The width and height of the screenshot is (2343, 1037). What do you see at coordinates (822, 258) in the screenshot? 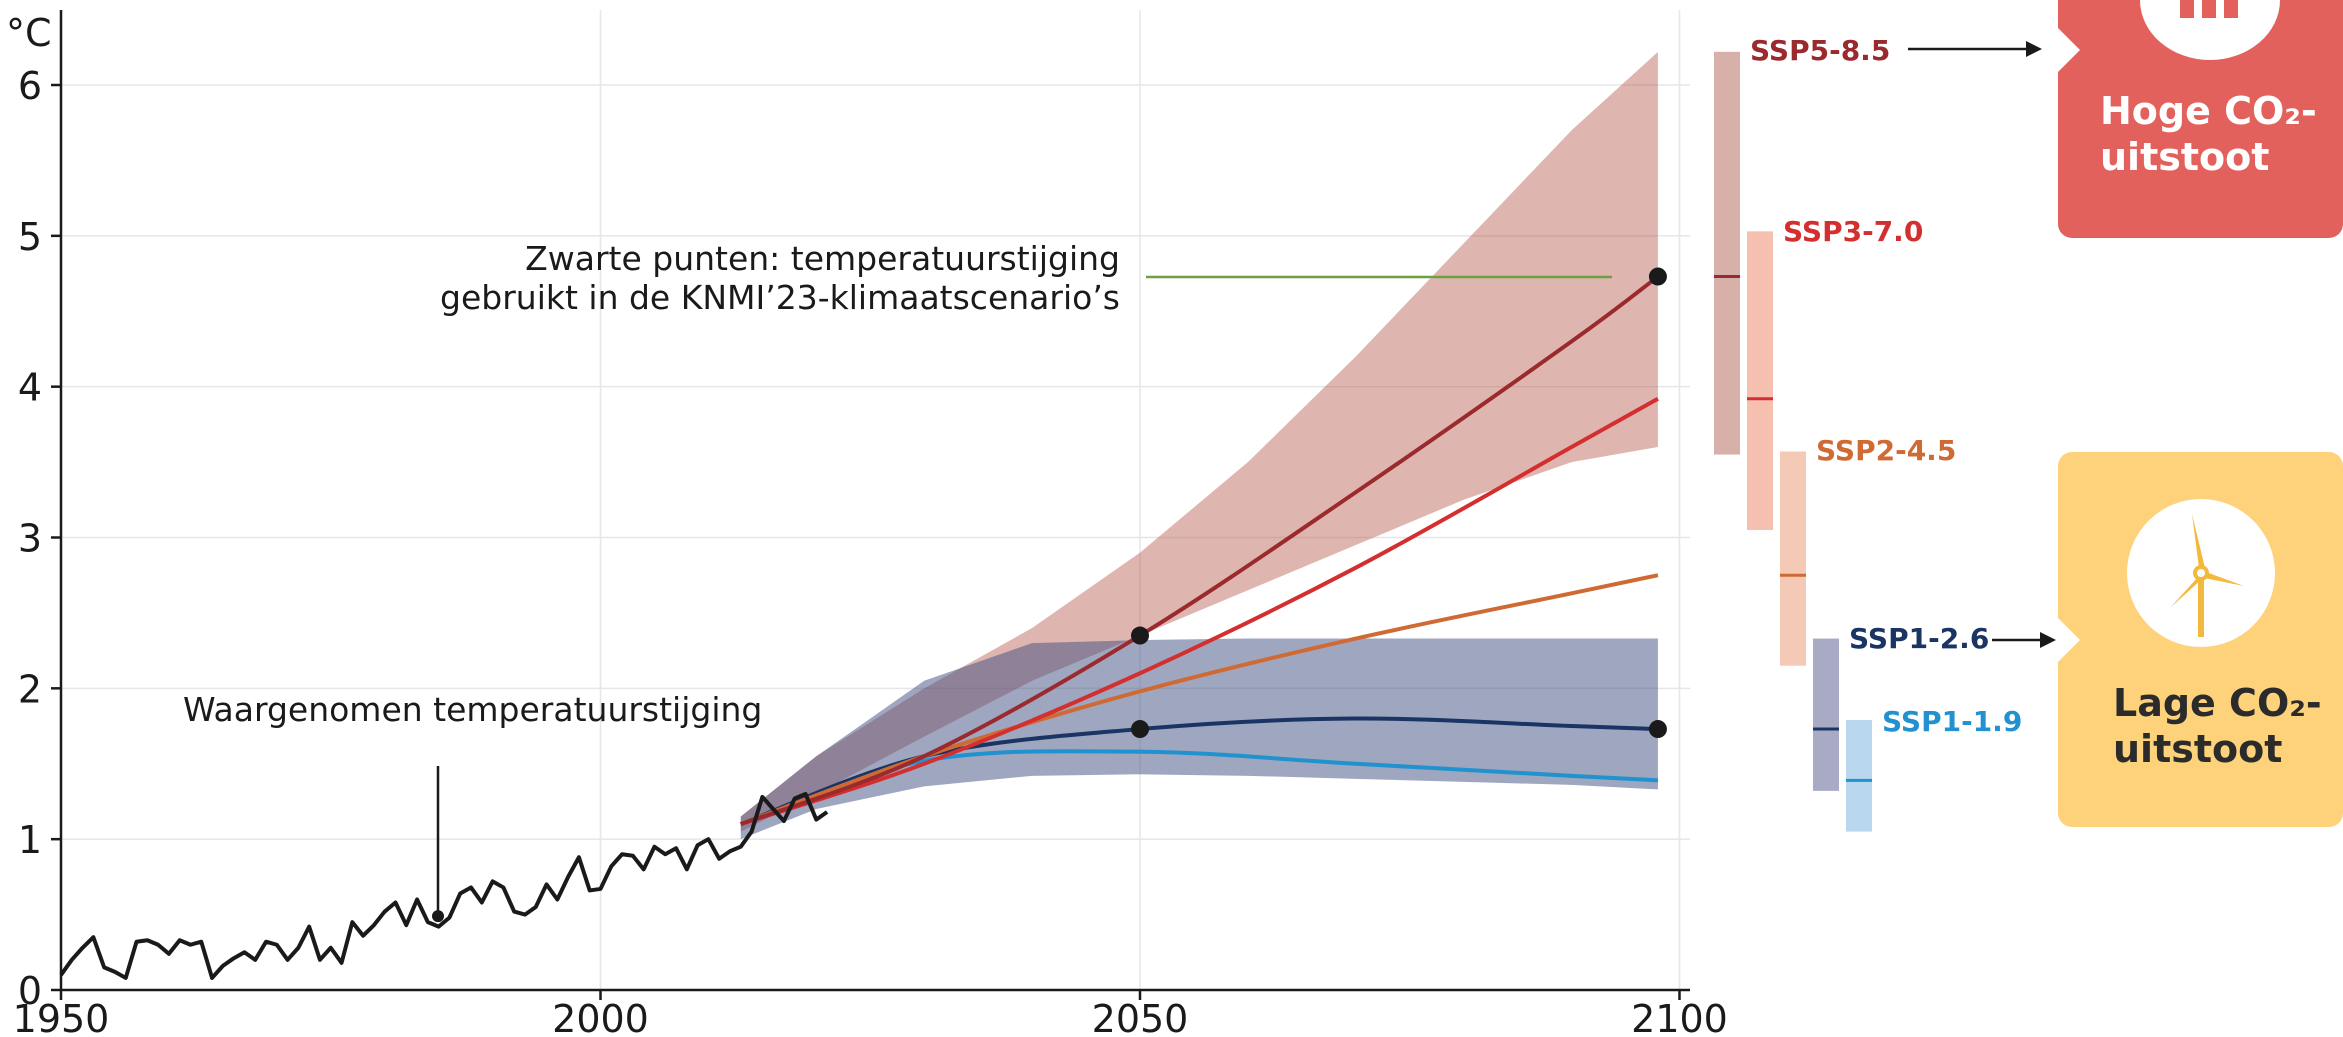
I see `points-label-line1: Zwarte punten: temperatuurstijging` at bounding box center [822, 258].